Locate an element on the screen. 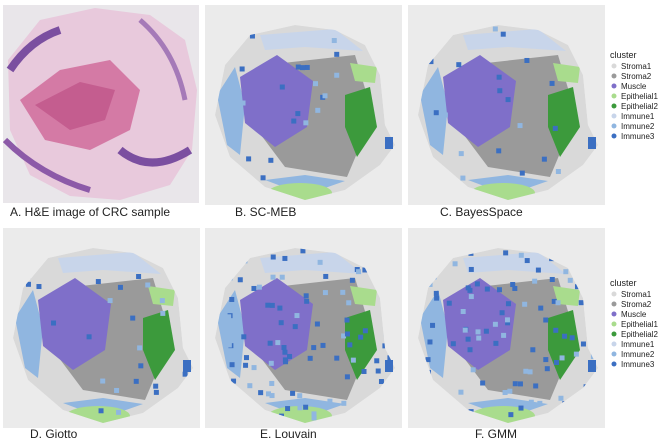 The height and width of the screenshot is (447, 666). caption: A. H&E image of CRC sample is located at coordinates (90, 212).